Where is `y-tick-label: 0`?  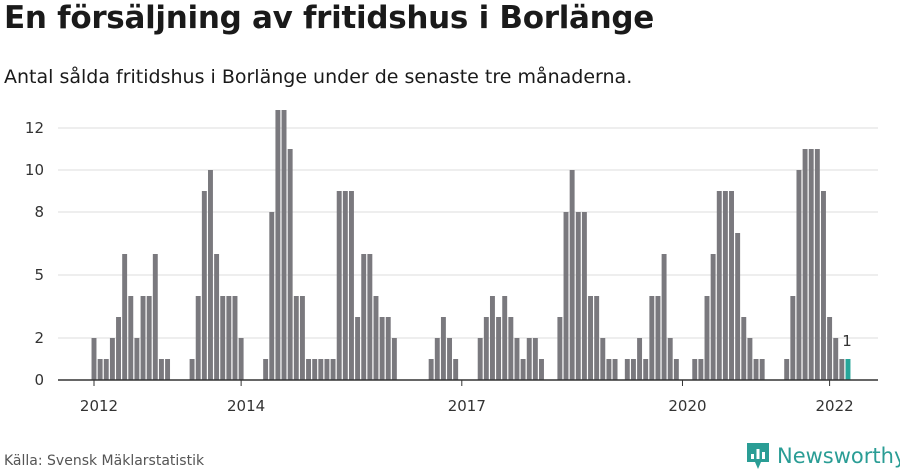 y-tick-label: 0 is located at coordinates (39, 380).